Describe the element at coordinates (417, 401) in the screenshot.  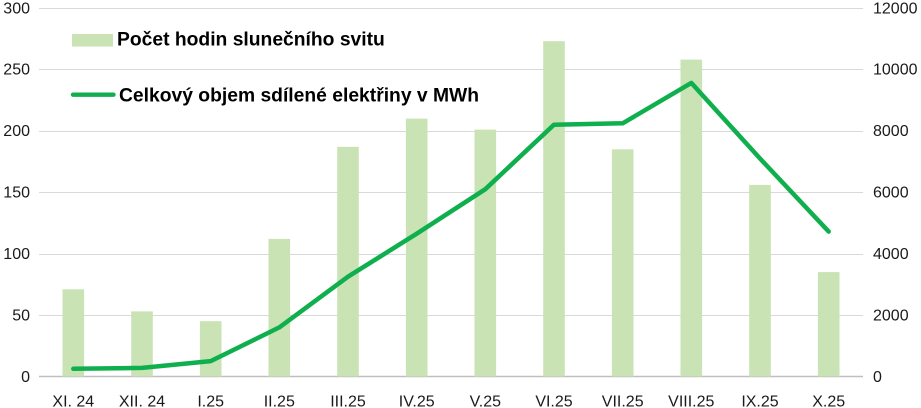
I see `svg-text: IV.25` at that location.